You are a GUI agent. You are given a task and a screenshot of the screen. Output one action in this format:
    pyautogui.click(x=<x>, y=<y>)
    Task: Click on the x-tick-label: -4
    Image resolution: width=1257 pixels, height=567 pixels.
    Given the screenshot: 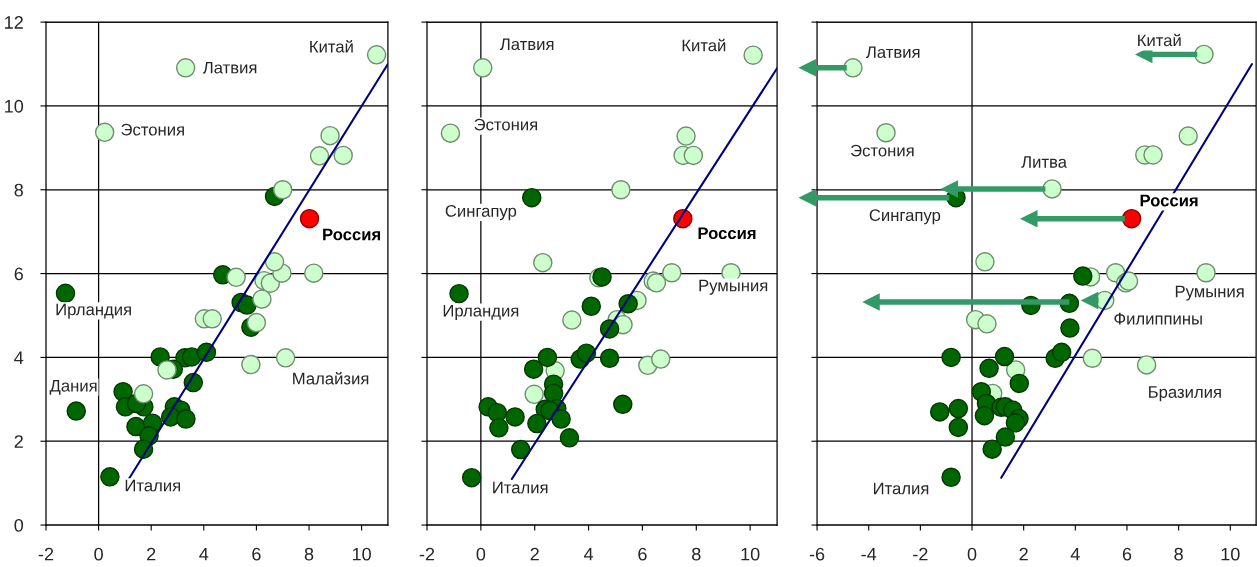 What is the action you would take?
    pyautogui.click(x=869, y=554)
    